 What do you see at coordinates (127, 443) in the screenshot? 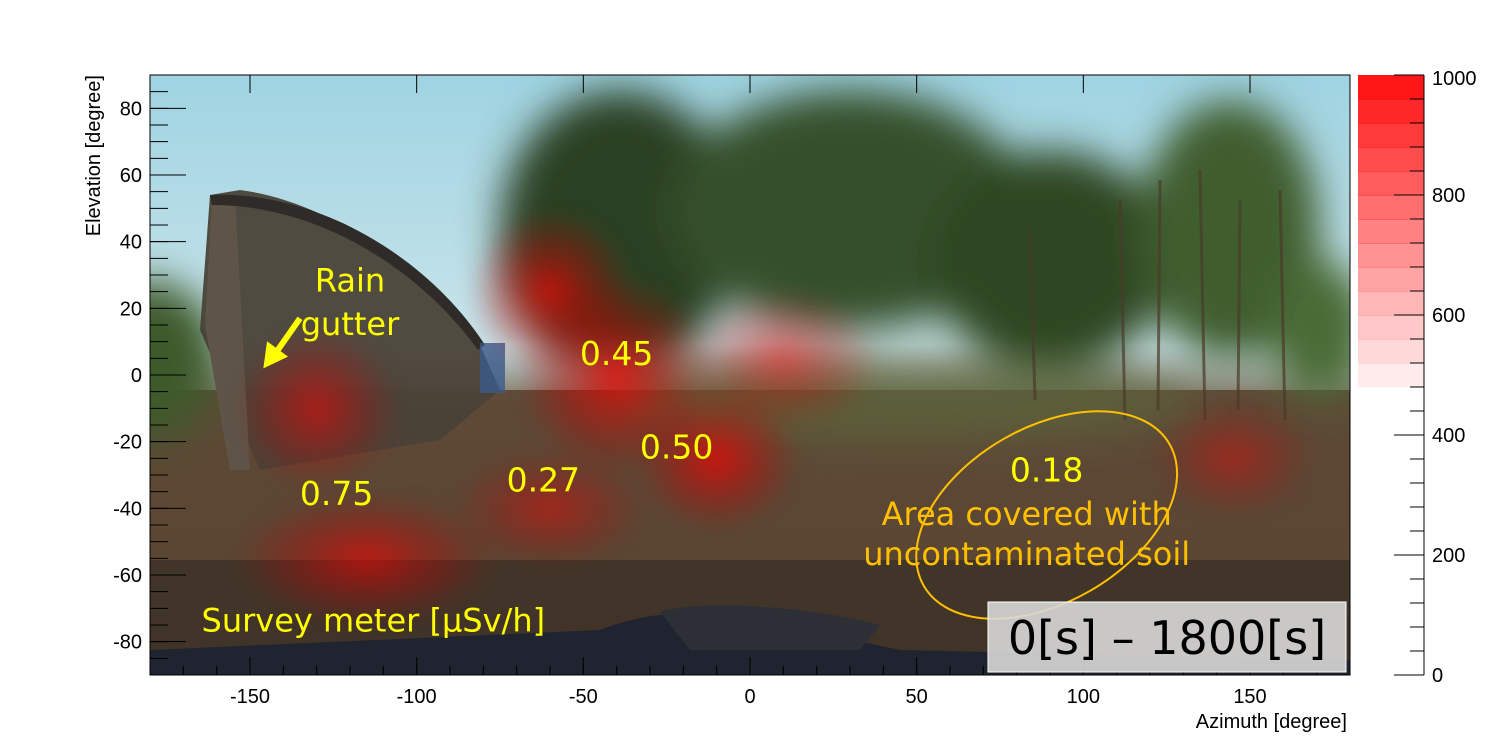
I see `y-tick-label: -20` at bounding box center [127, 443].